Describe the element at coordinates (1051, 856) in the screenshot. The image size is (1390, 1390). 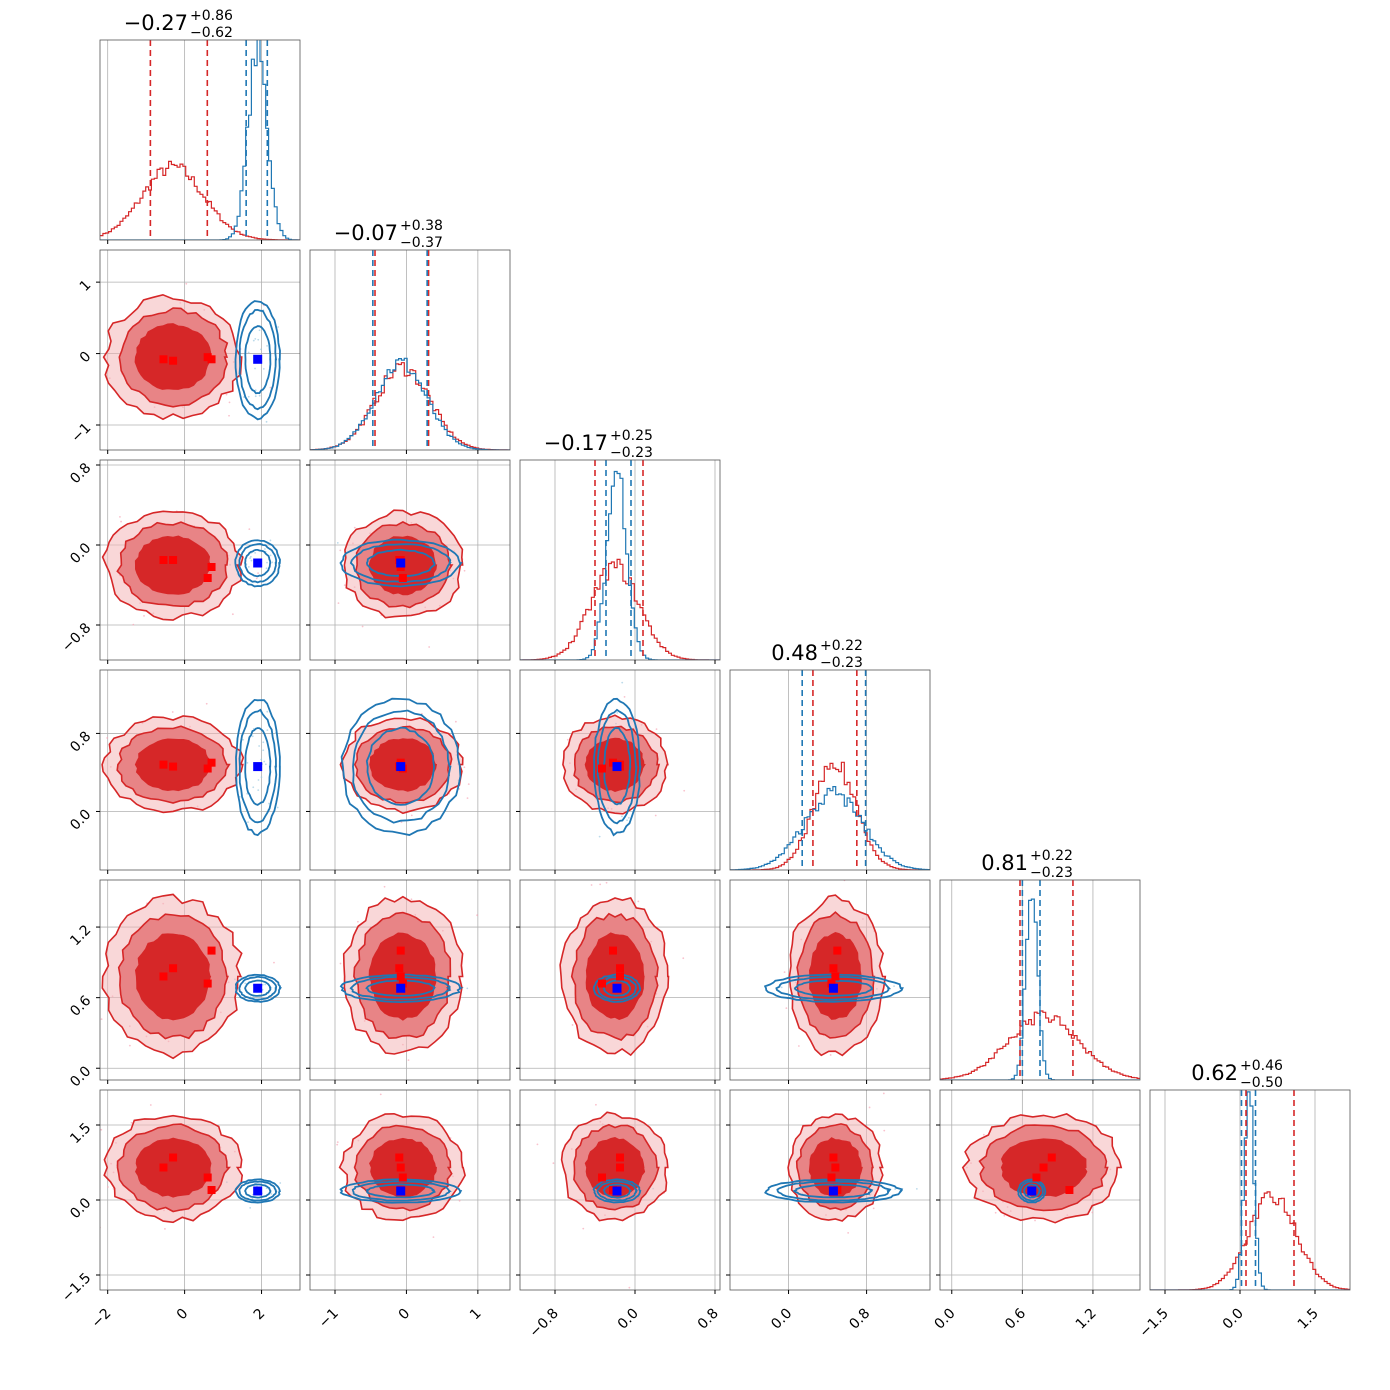
I see `panel-title-plus: +0.22` at that location.